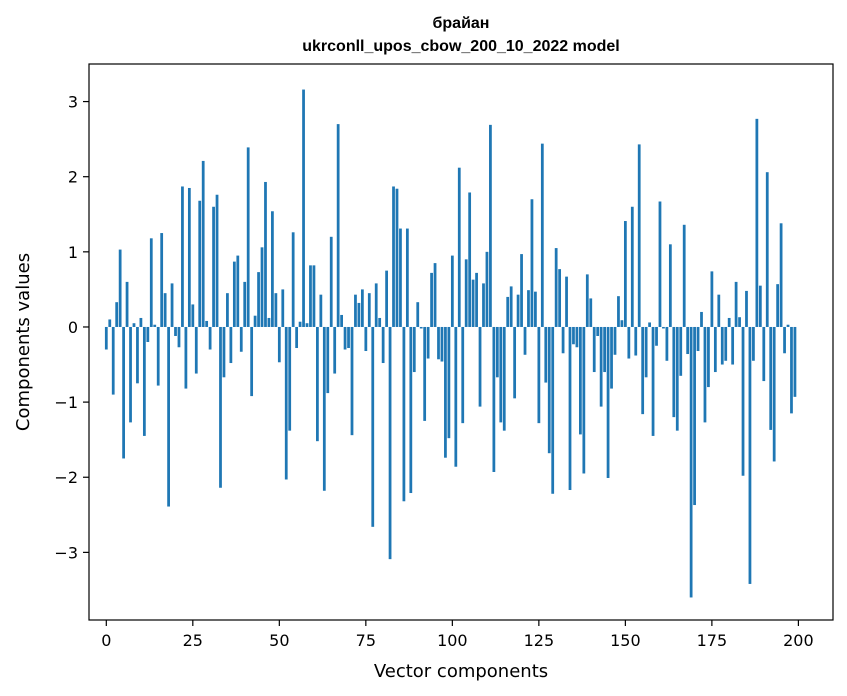  I want to click on x-tick-label: 75, so click(366, 640).